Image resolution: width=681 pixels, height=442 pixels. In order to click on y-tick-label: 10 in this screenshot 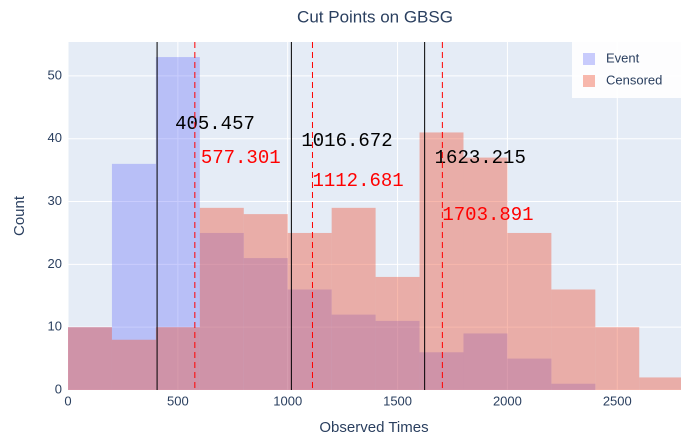, I will do `click(55, 326)`.